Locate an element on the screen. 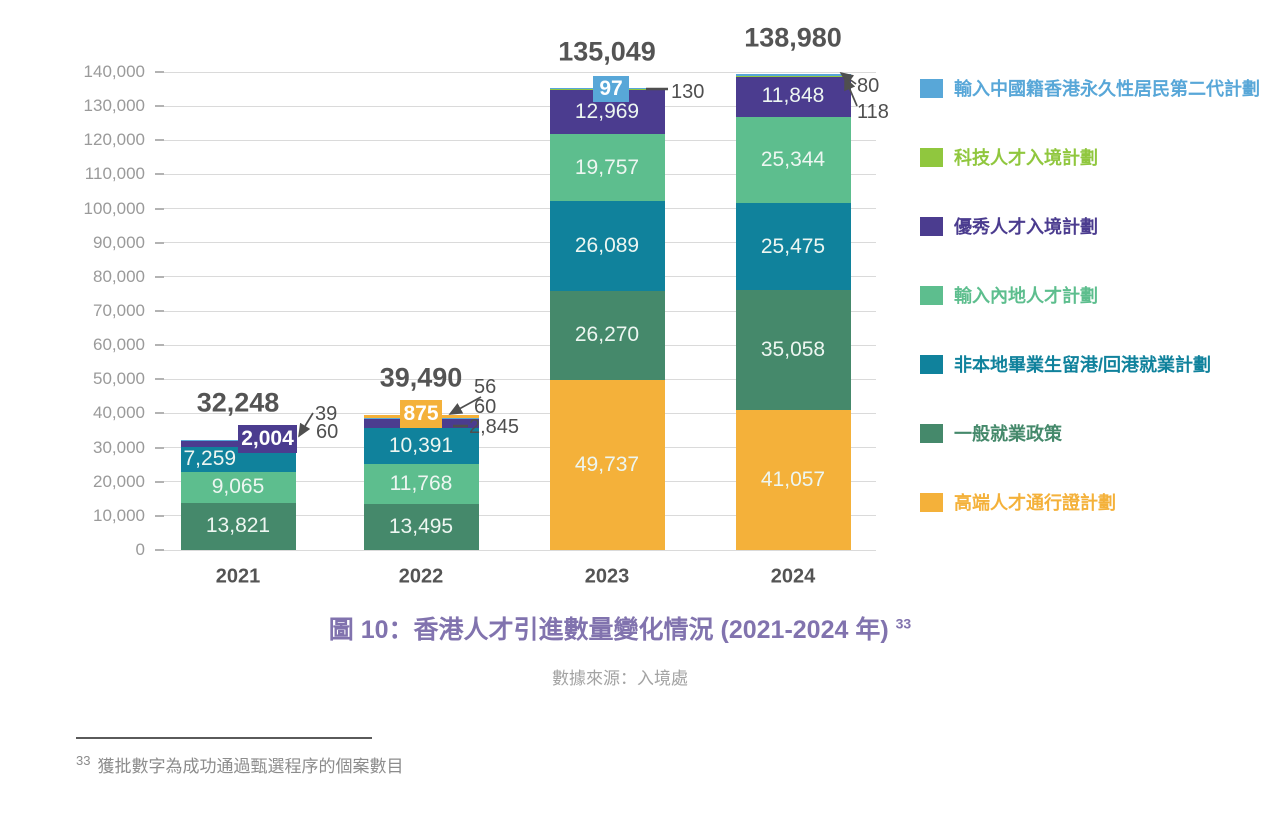 The image size is (1280, 821). bar-value-label: 13,821 is located at coordinates (238, 526).